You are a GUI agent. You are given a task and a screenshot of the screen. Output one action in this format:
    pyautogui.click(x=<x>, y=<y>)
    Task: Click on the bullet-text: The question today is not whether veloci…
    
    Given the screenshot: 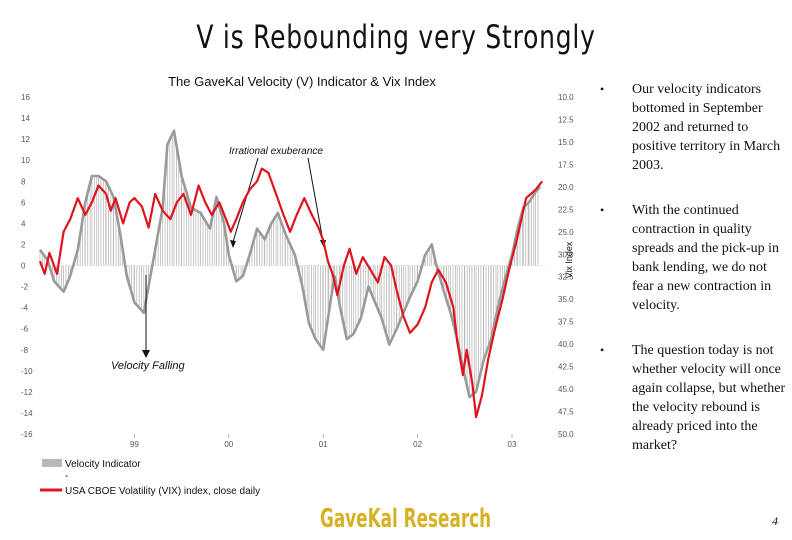 What is the action you would take?
    pyautogui.click(x=709, y=398)
    